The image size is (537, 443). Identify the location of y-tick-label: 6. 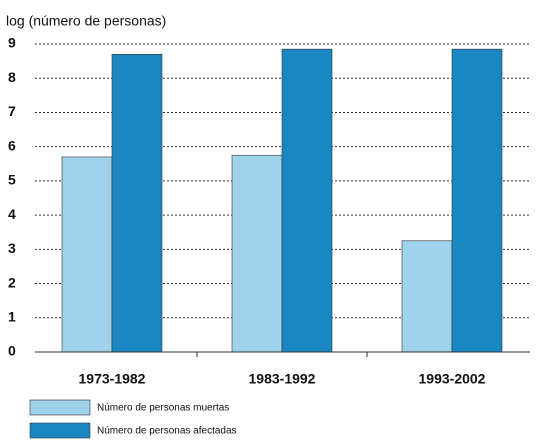
(12, 145).